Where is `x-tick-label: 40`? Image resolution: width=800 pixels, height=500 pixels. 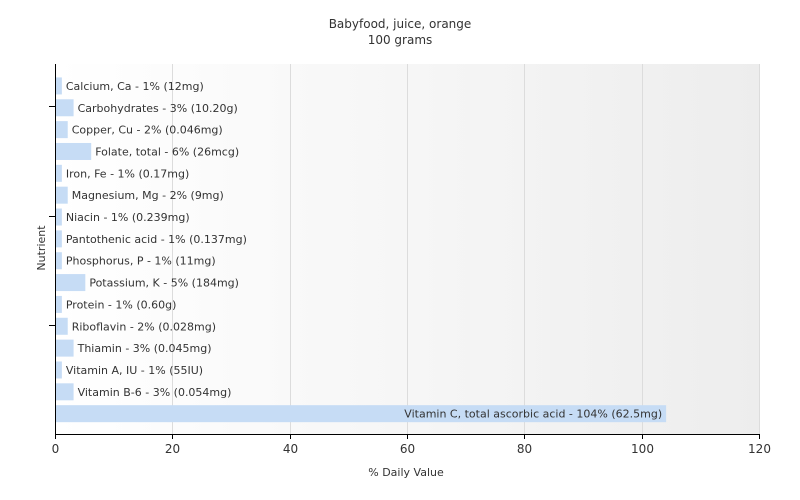
x-tick-label: 40 is located at coordinates (290, 449).